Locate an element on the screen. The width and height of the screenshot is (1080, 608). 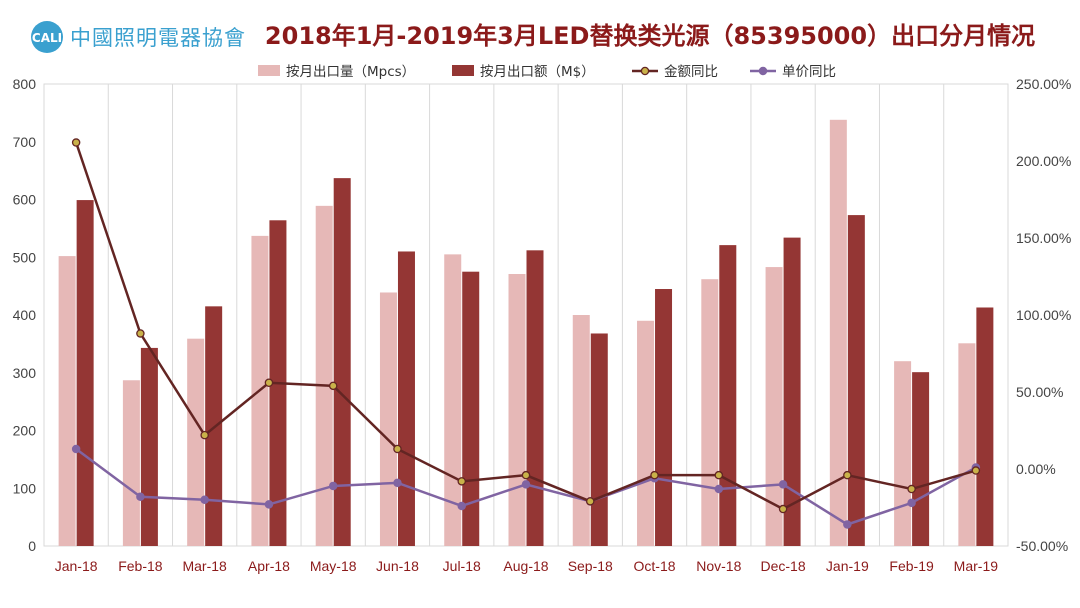
legend-label: 金额同比 is located at coordinates (691, 72).